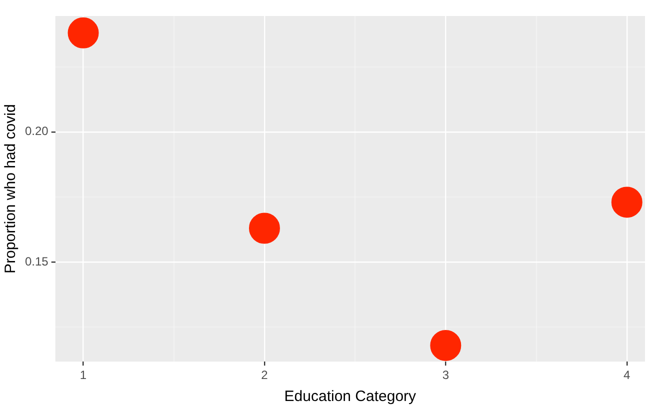  What do you see at coordinates (36, 131) in the screenshot?
I see `y-tick-label: 0.20` at bounding box center [36, 131].